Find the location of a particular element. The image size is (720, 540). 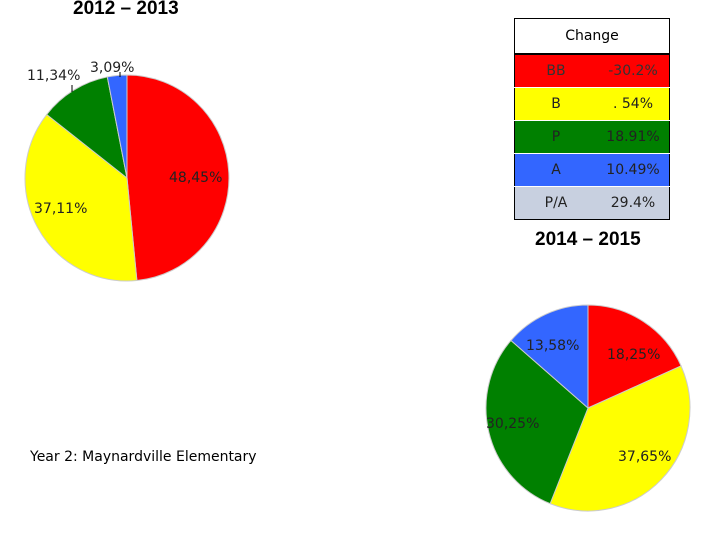

change-row-bb: BB -30.2% is located at coordinates (592, 70).